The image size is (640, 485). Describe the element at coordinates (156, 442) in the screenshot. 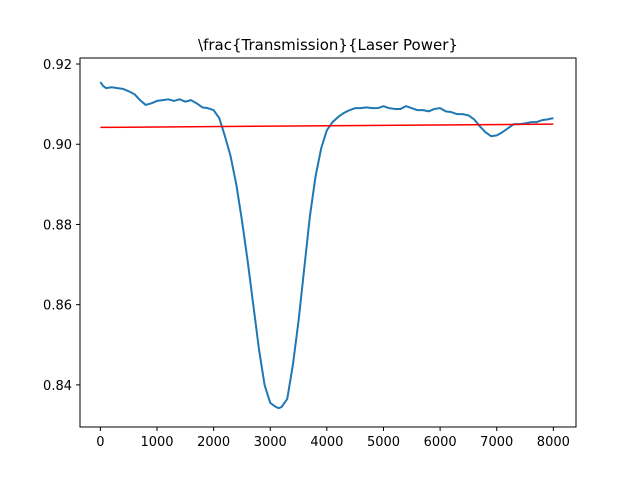

I see `x-tick-label: 1000` at that location.